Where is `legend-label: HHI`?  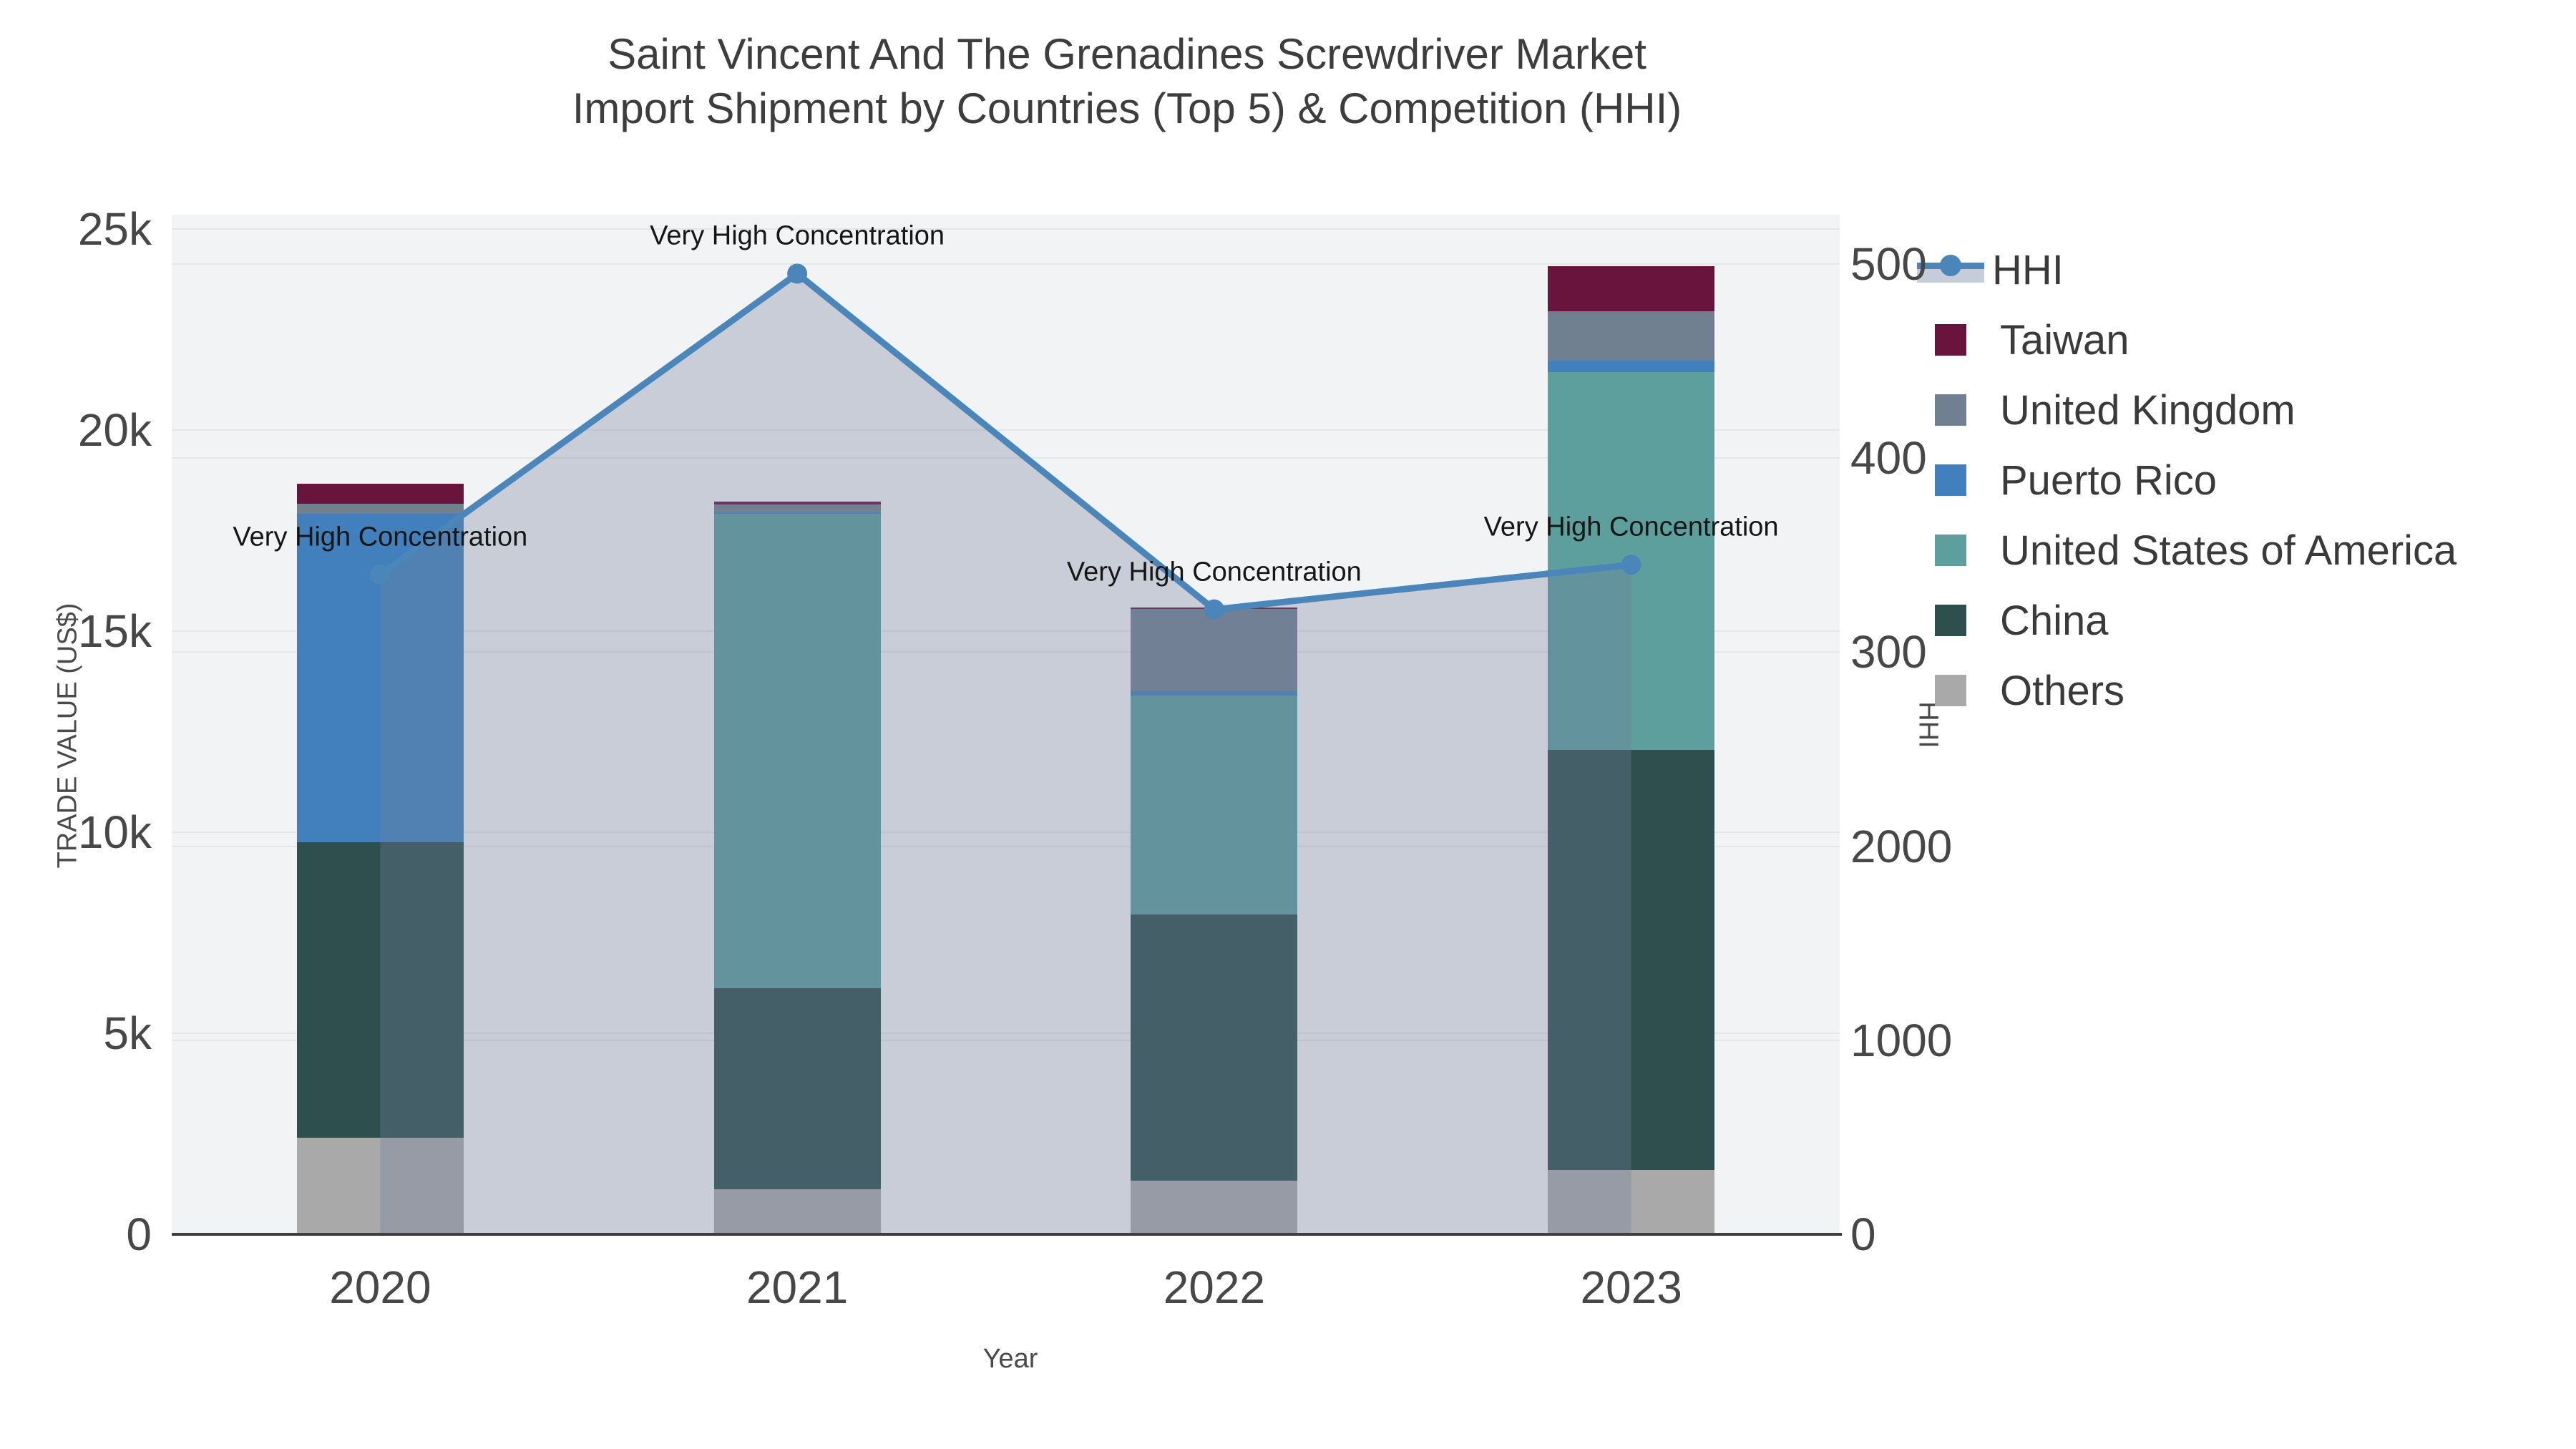 legend-label: HHI is located at coordinates (2028, 269).